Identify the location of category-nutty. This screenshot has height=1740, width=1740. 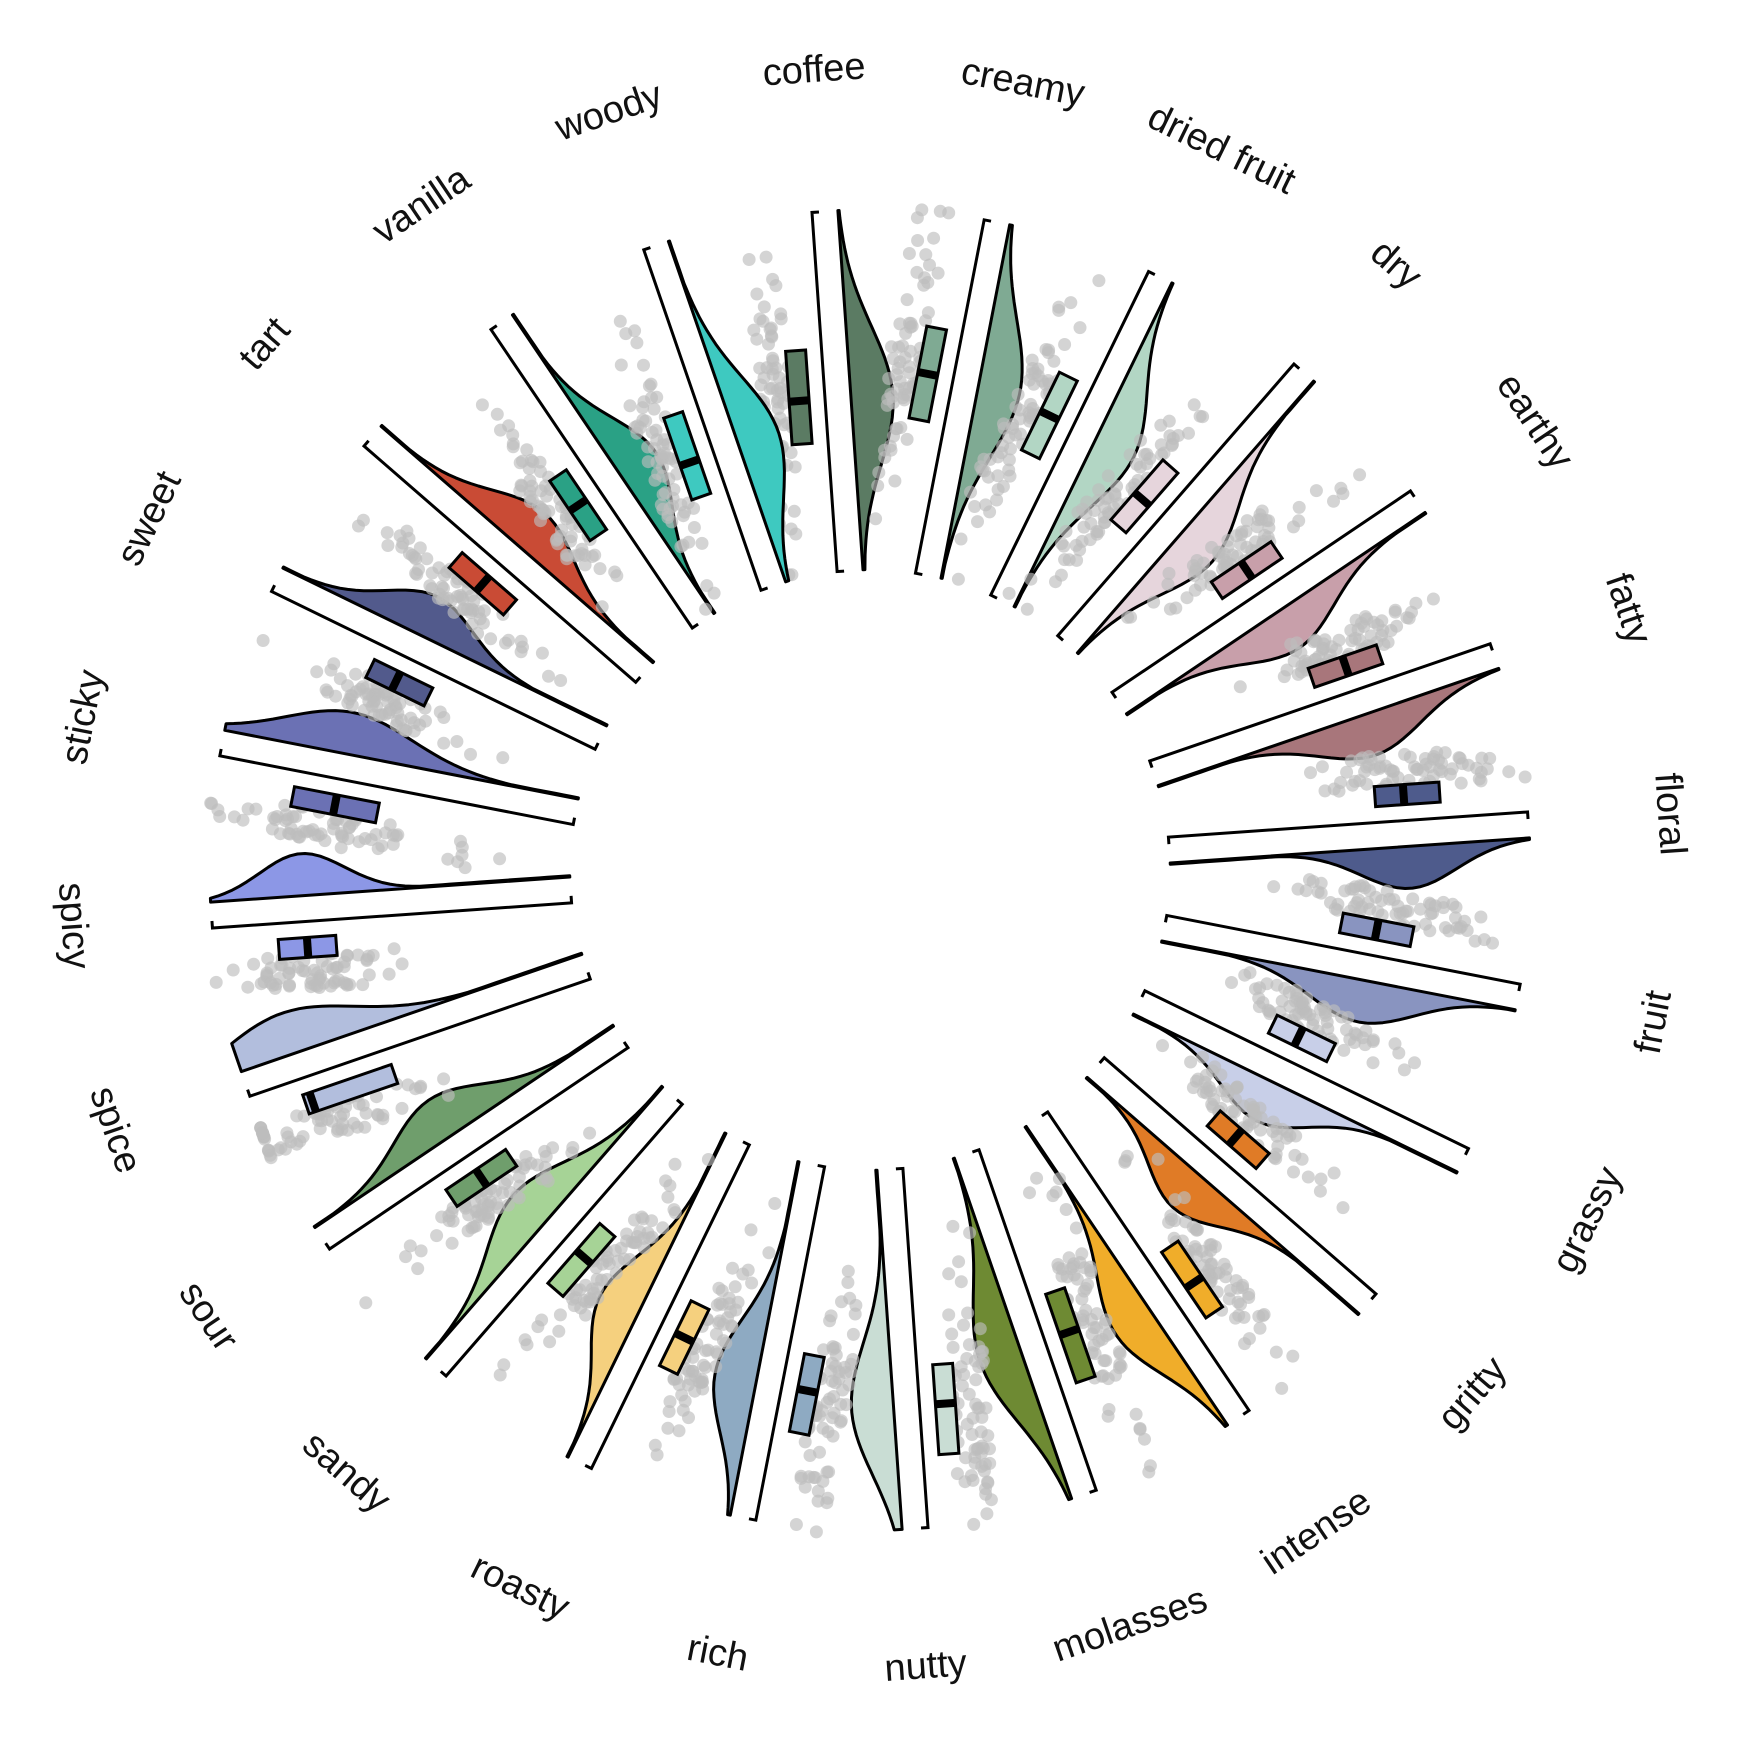
(923, 1349).